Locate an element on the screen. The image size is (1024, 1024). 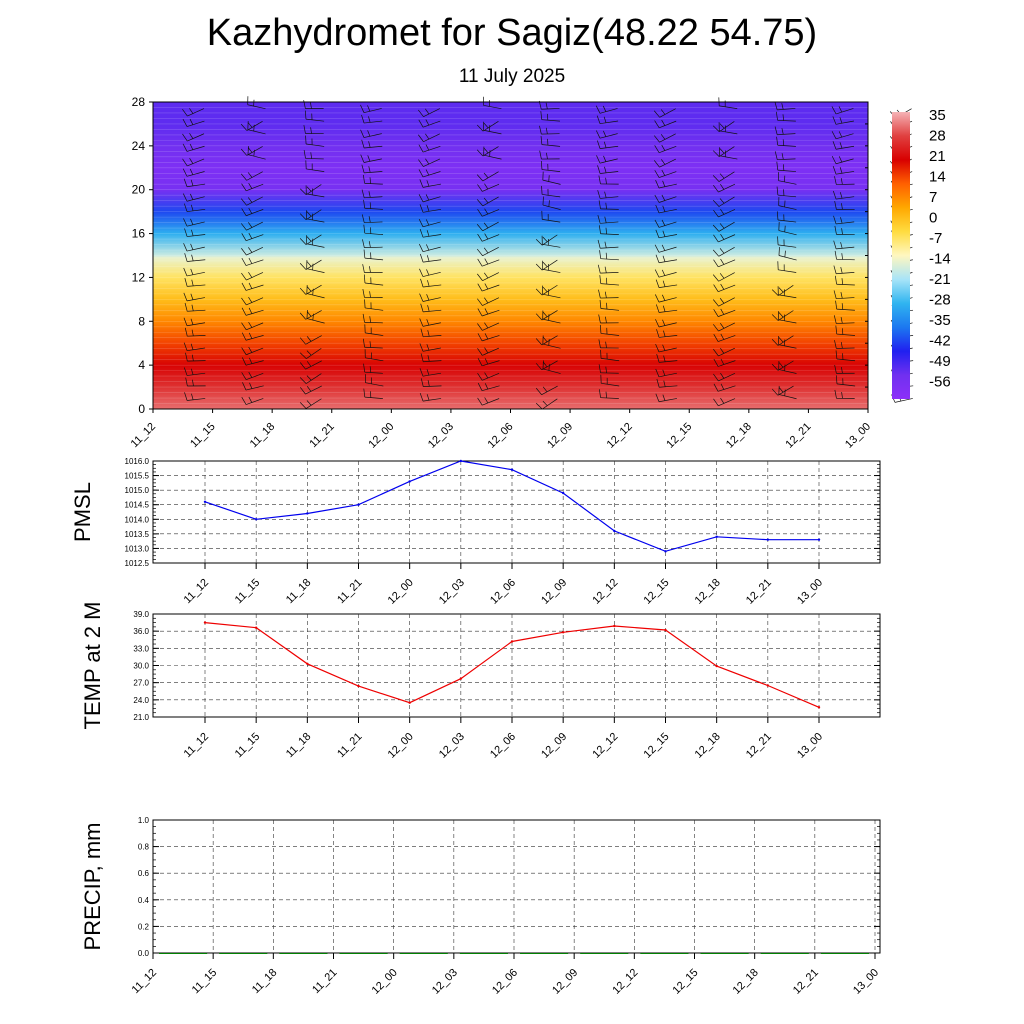
colorbar-label: 0 is located at coordinates (933, 218).